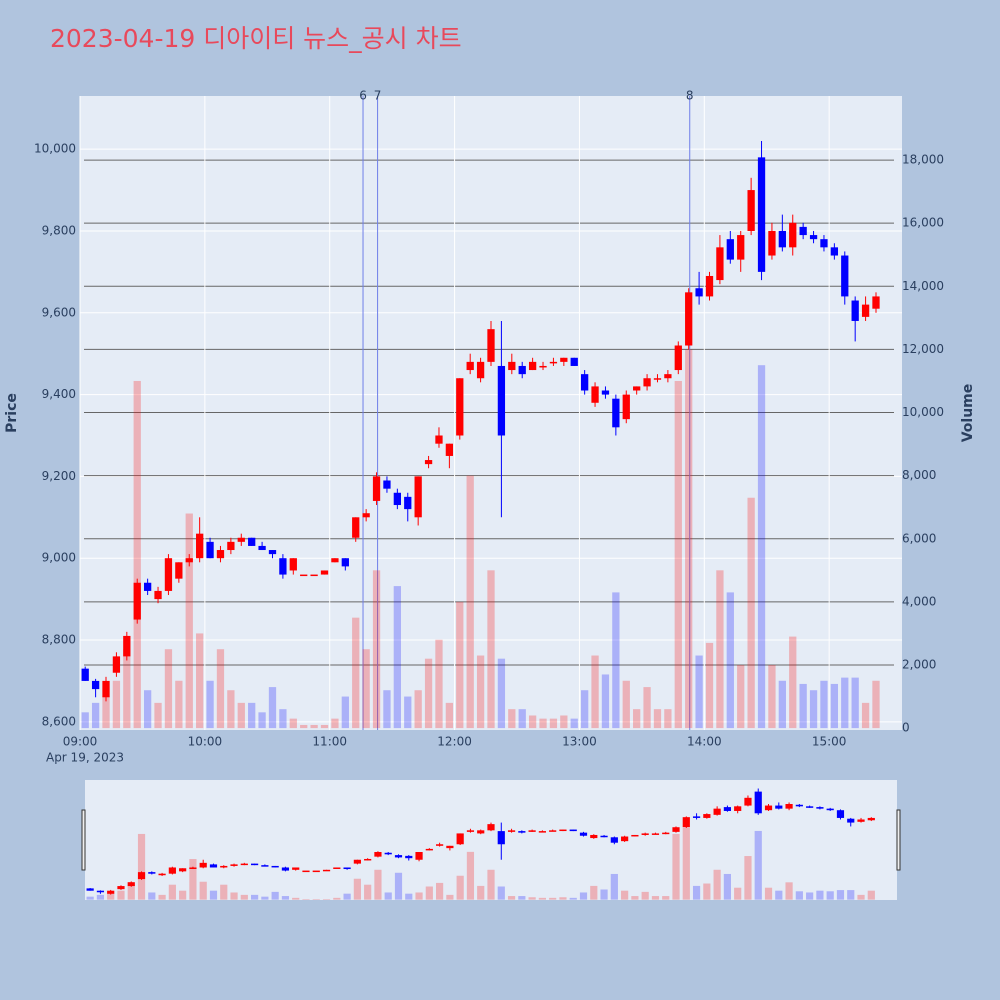 The height and width of the screenshot is (1000, 1000). What do you see at coordinates (378, 96) in the screenshot?
I see `annotation-label: 7` at bounding box center [378, 96].